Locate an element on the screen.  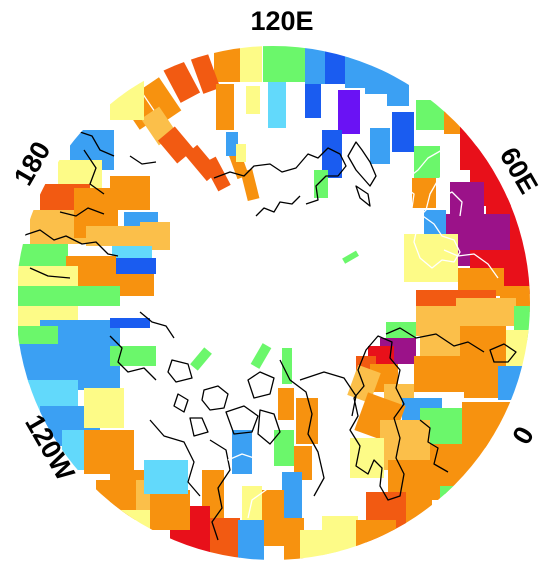
label-120e: 120E is located at coordinates (281, 21).